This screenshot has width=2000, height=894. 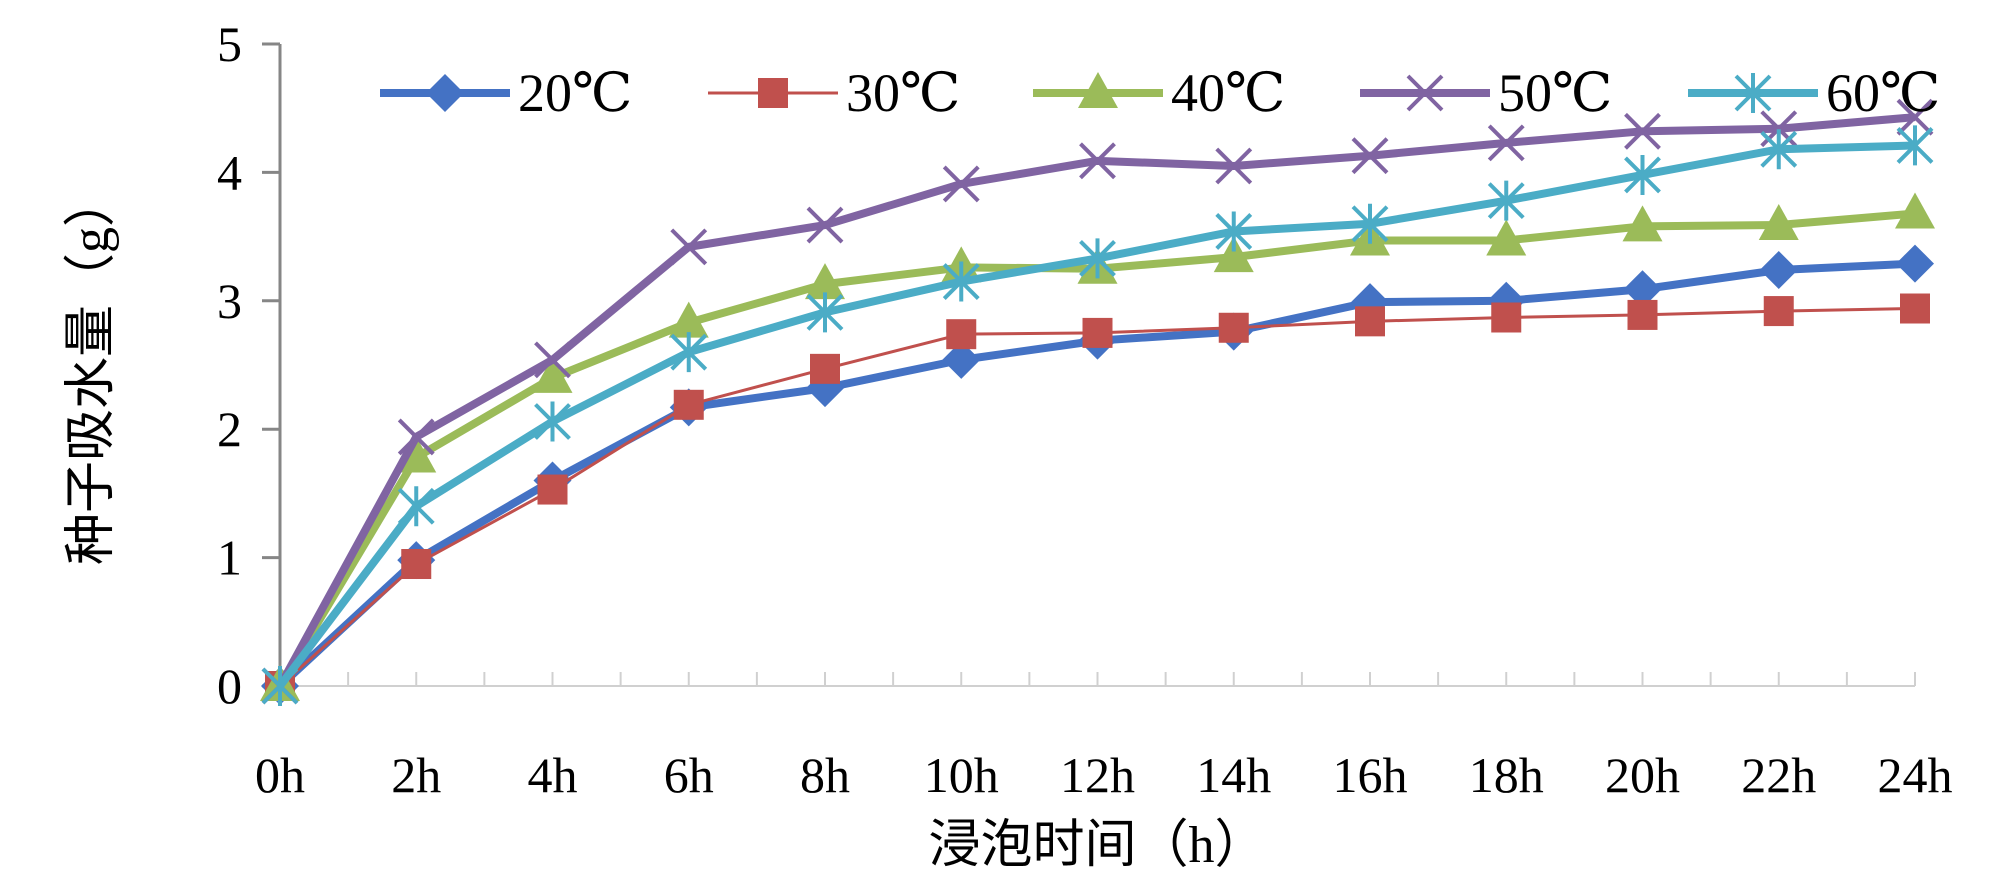 What do you see at coordinates (1814, 93) in the screenshot?
I see `legend-item-60c: 60℃` at bounding box center [1814, 93].